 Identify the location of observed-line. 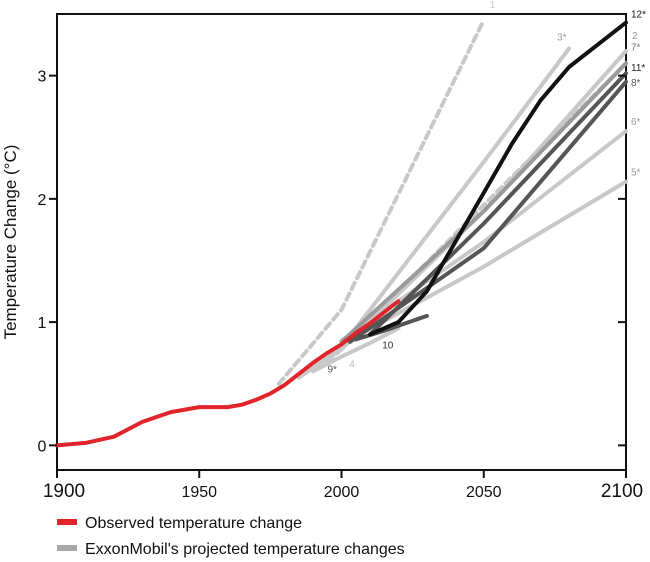
(228, 373).